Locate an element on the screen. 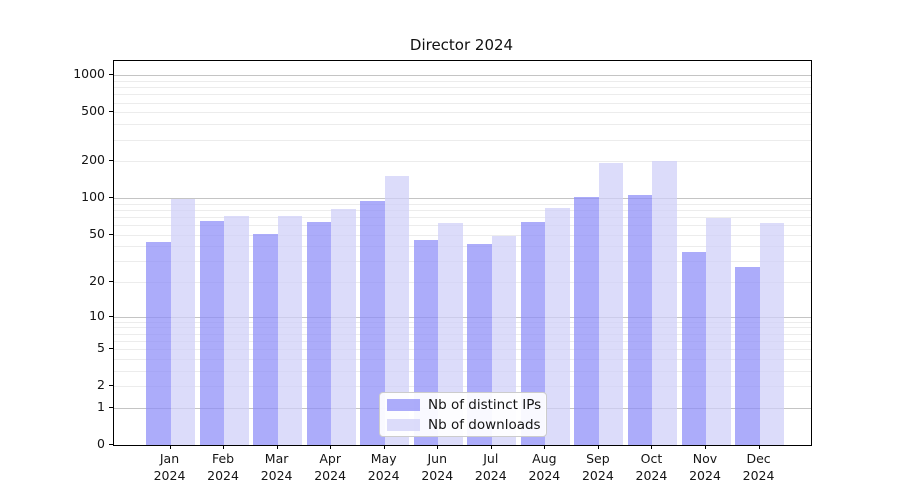  x-tick-label: Nov 2024 is located at coordinates (705, 467).